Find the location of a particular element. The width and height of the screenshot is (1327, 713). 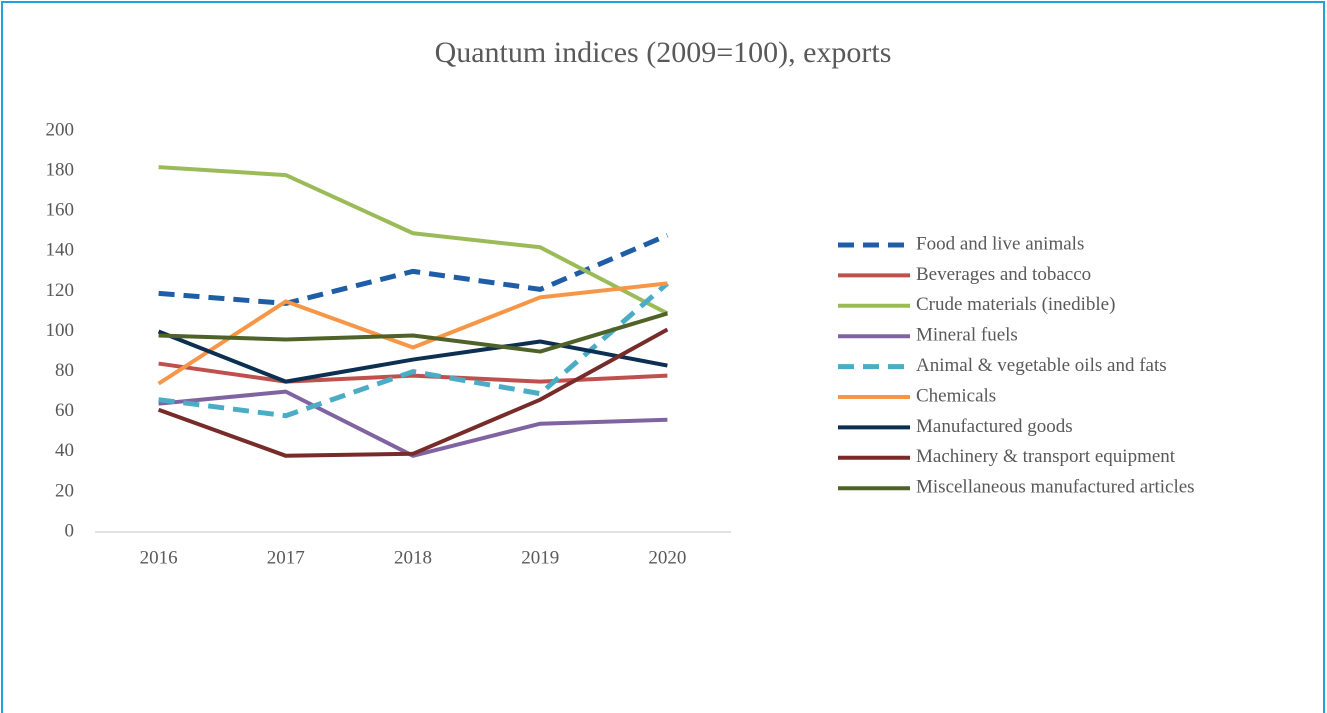

legend-label: Machinery & transport equipment is located at coordinates (1046, 456).